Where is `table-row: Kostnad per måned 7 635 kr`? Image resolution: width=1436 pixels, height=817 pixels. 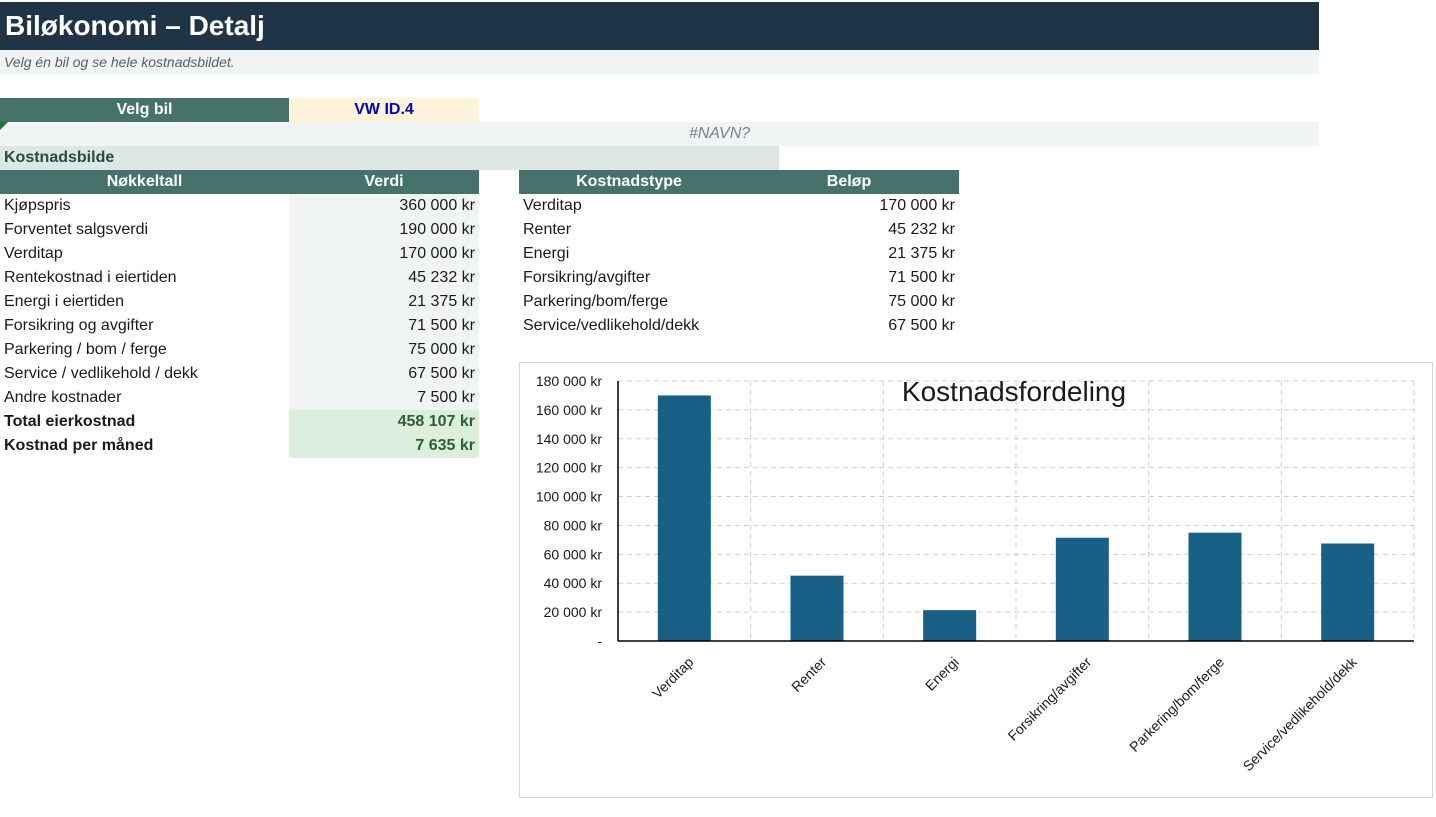 table-row: Kostnad per måned 7 635 kr is located at coordinates (239, 446).